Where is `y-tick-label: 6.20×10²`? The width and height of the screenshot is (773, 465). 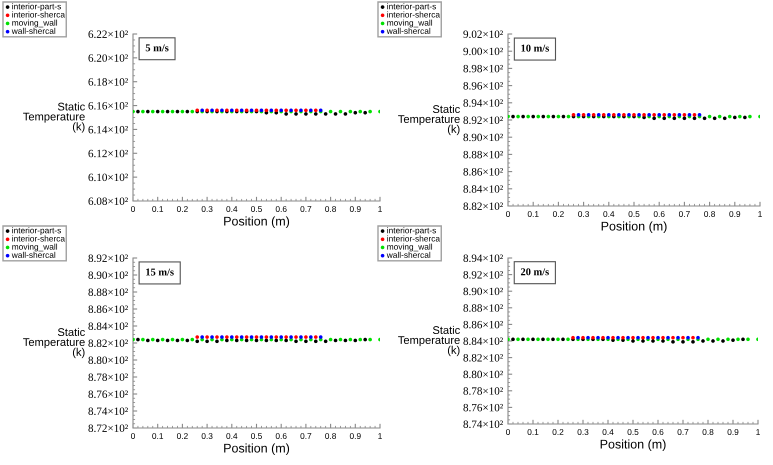 y-tick-label: 6.20×10² is located at coordinates (108, 58).